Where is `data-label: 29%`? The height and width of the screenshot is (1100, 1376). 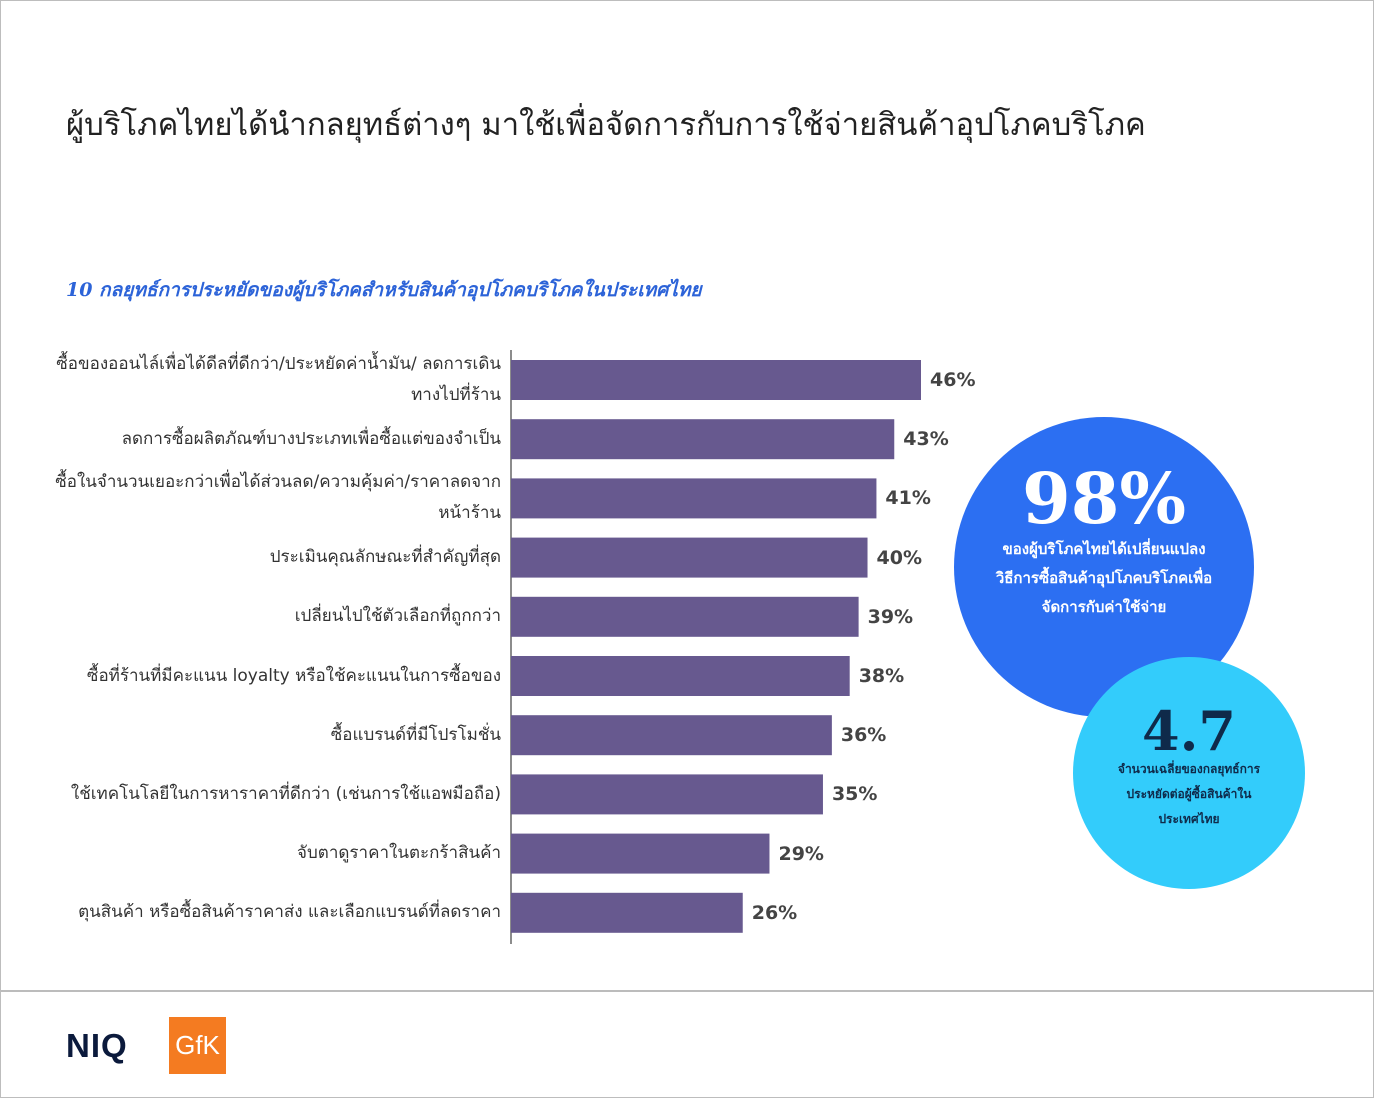 data-label: 29% is located at coordinates (801, 853).